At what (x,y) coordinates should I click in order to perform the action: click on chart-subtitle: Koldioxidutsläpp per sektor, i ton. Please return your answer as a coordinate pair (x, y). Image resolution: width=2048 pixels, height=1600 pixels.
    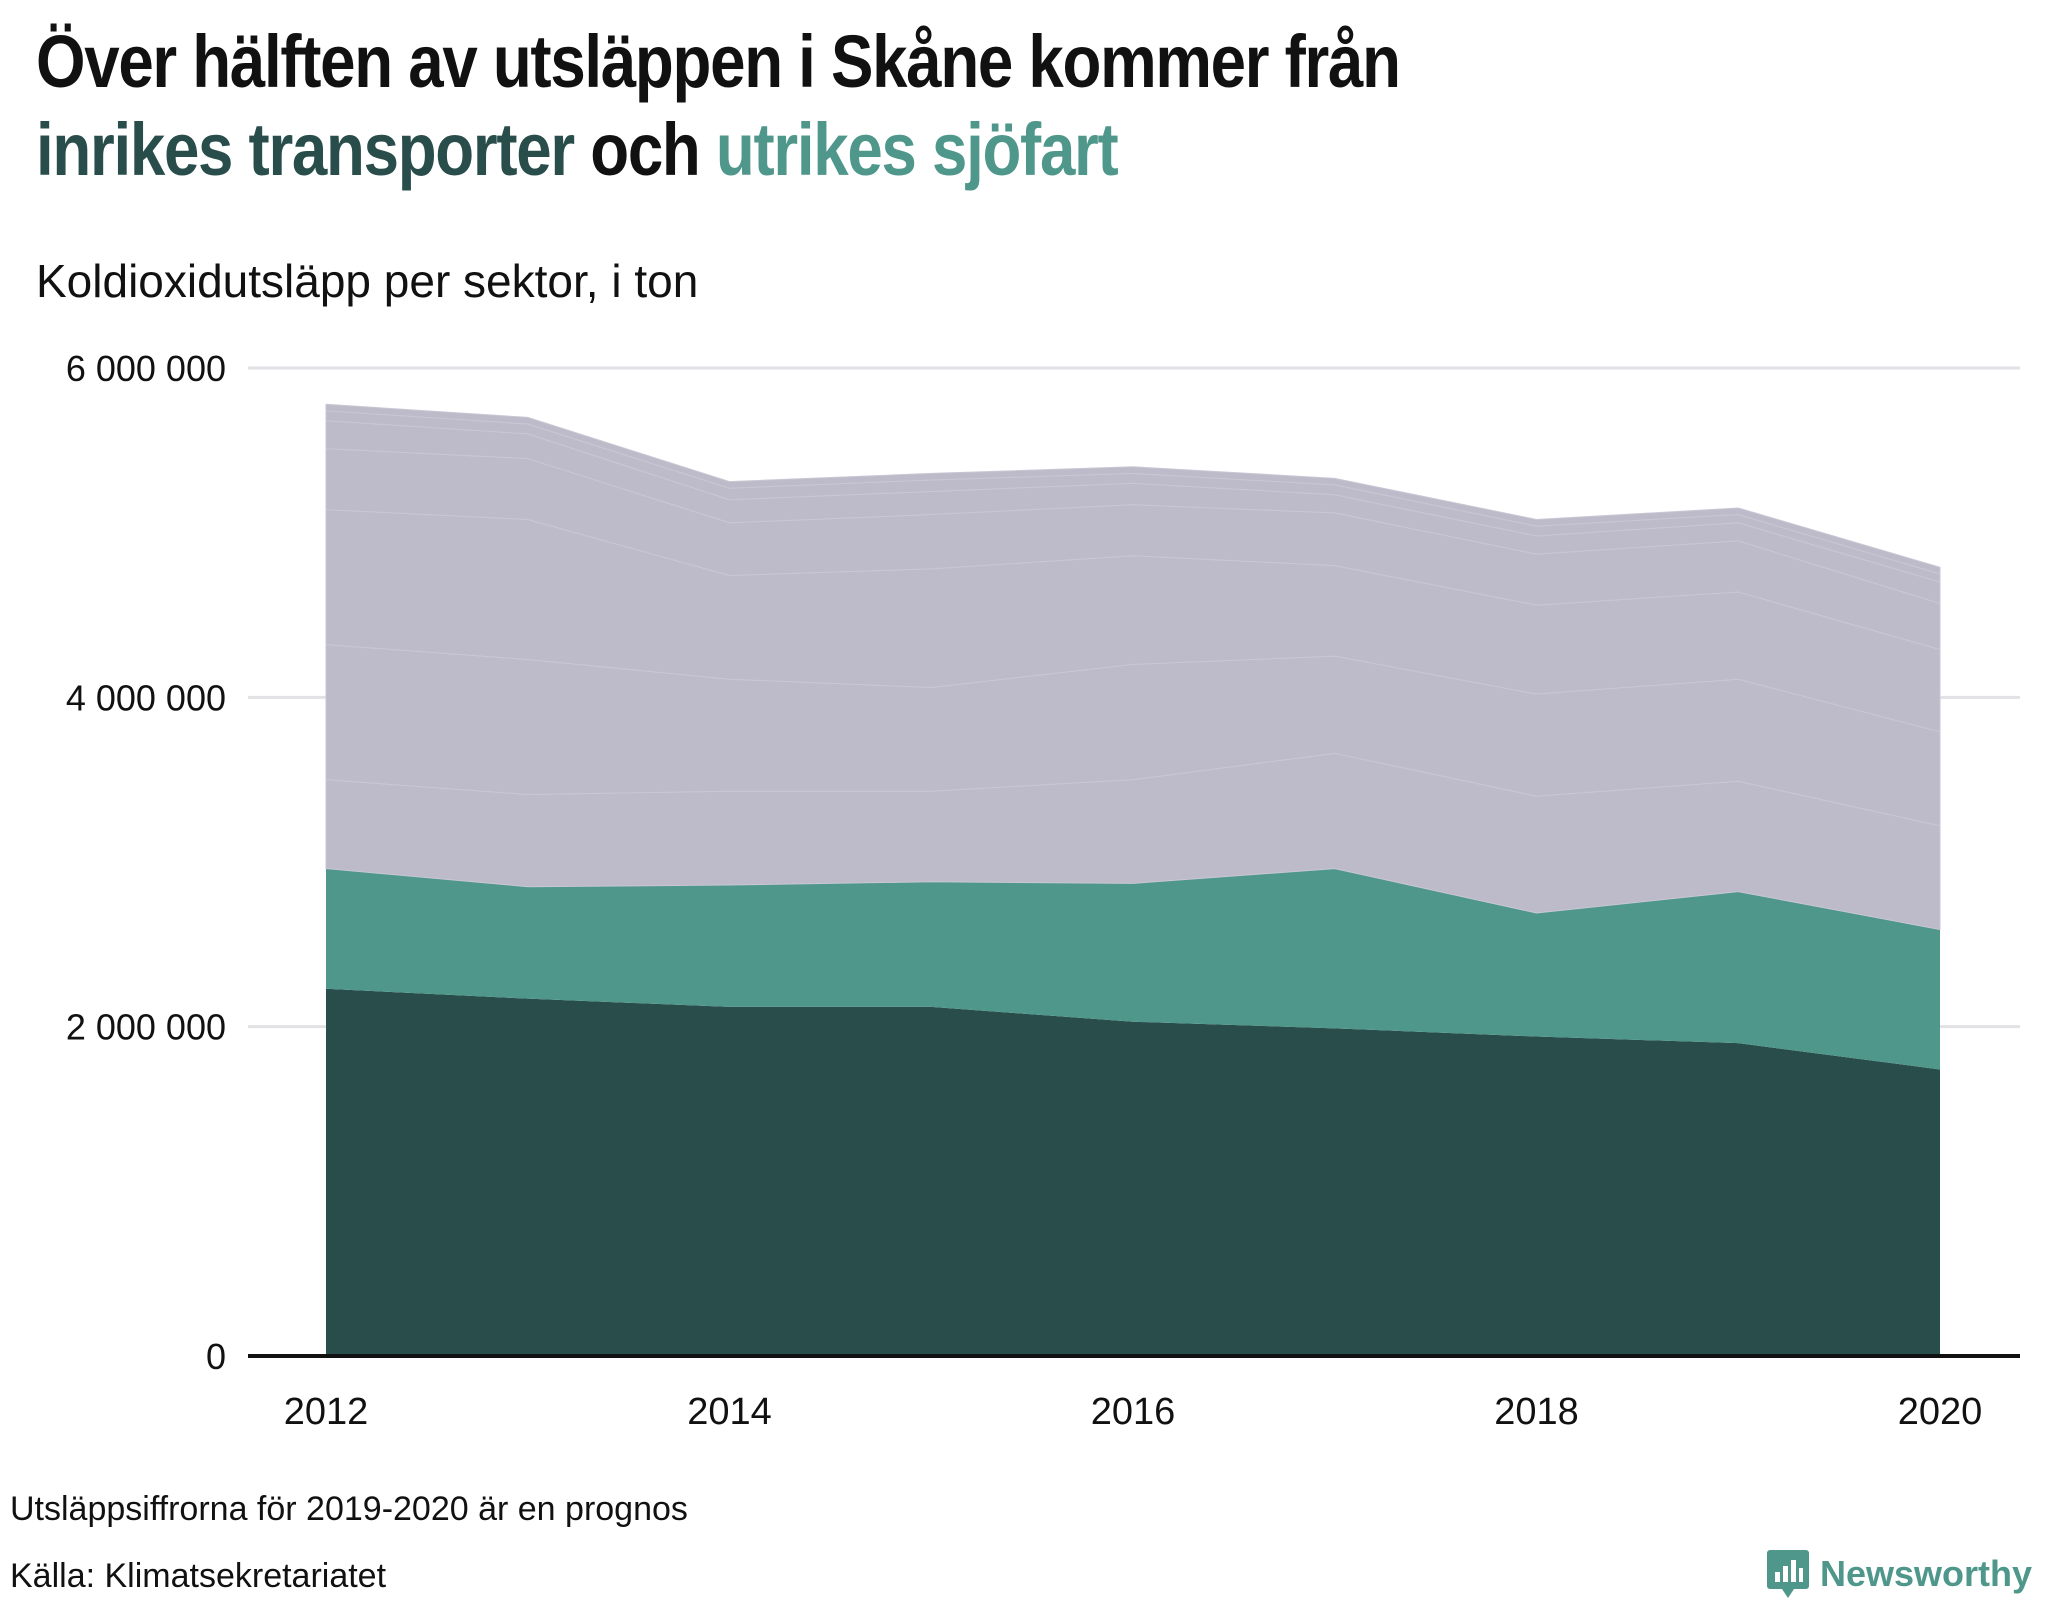
    Looking at the image, I should click on (367, 281).